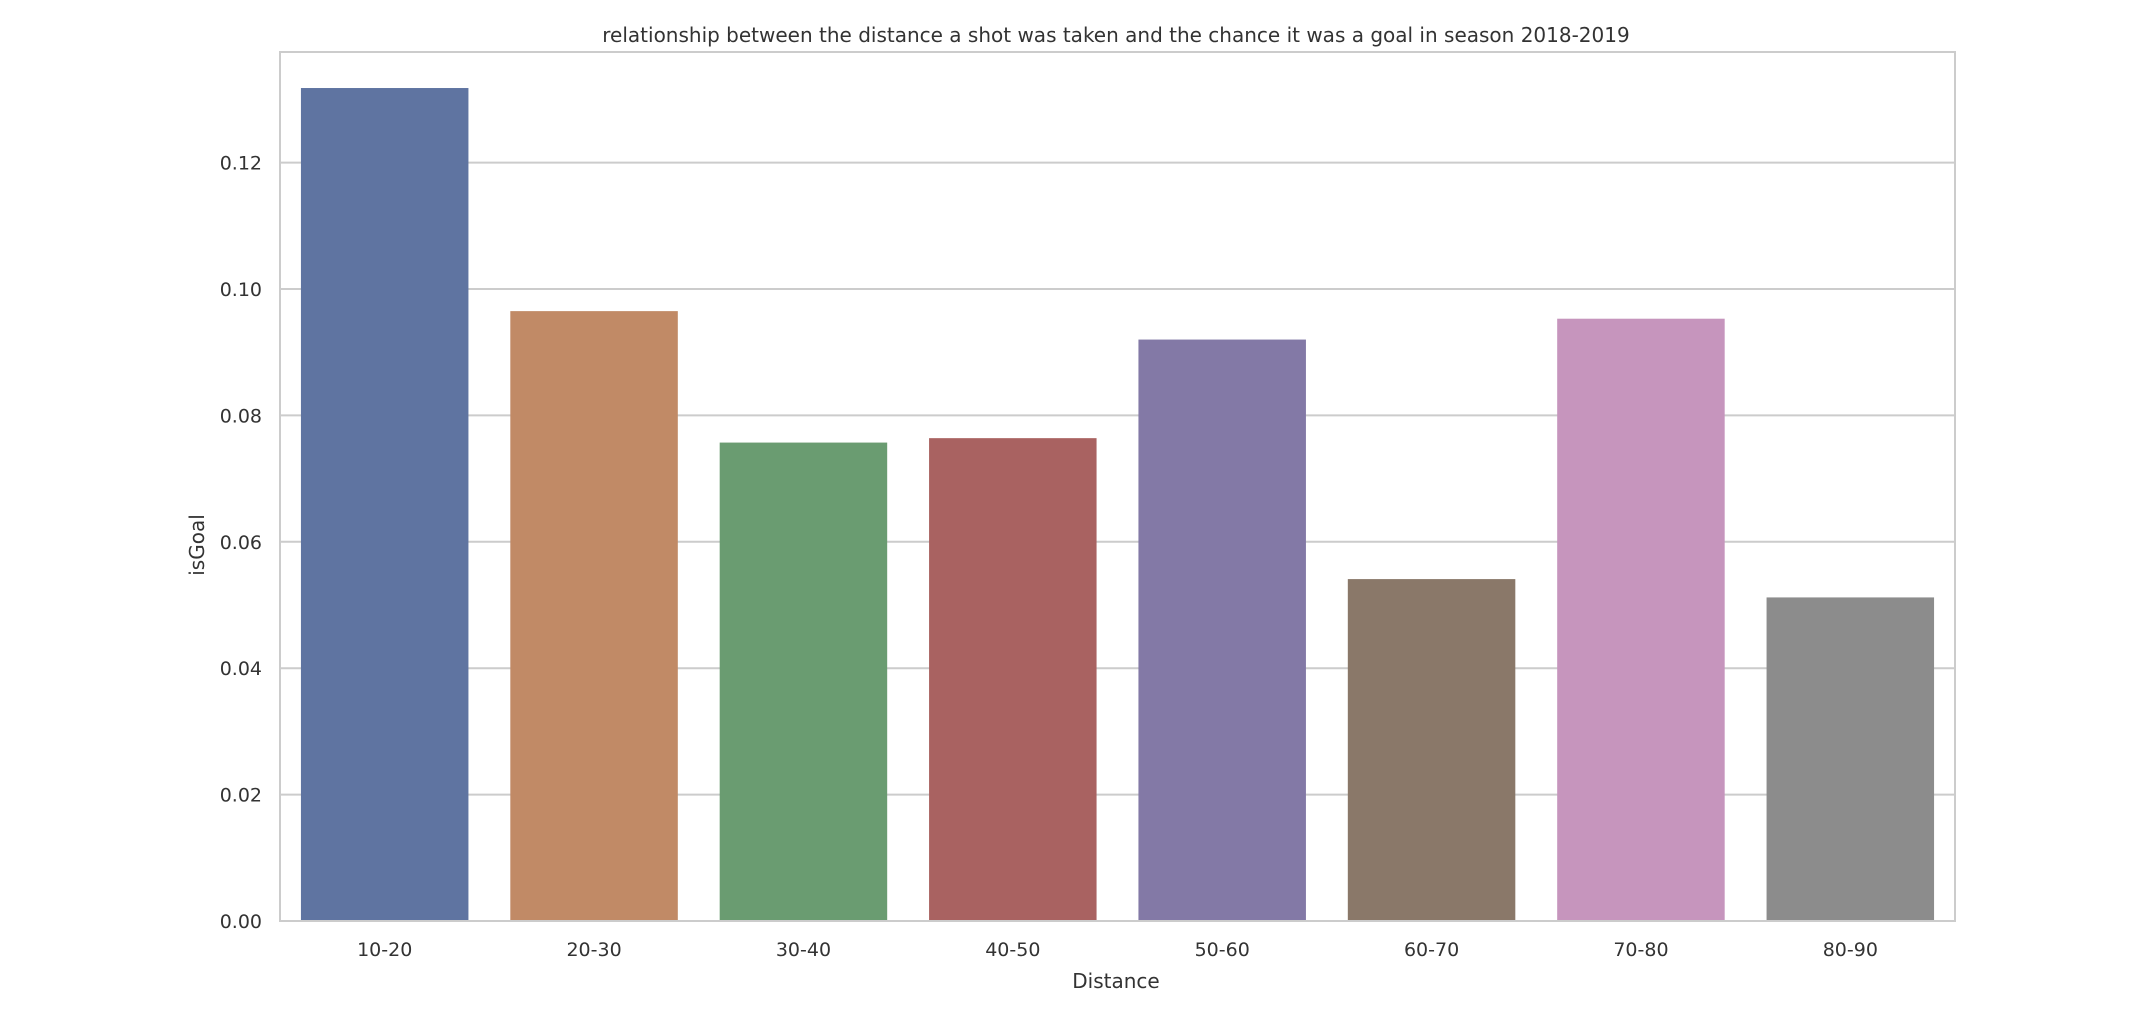  Describe the element at coordinates (1850, 950) in the screenshot. I see `x-tick-label: 80-90` at that location.